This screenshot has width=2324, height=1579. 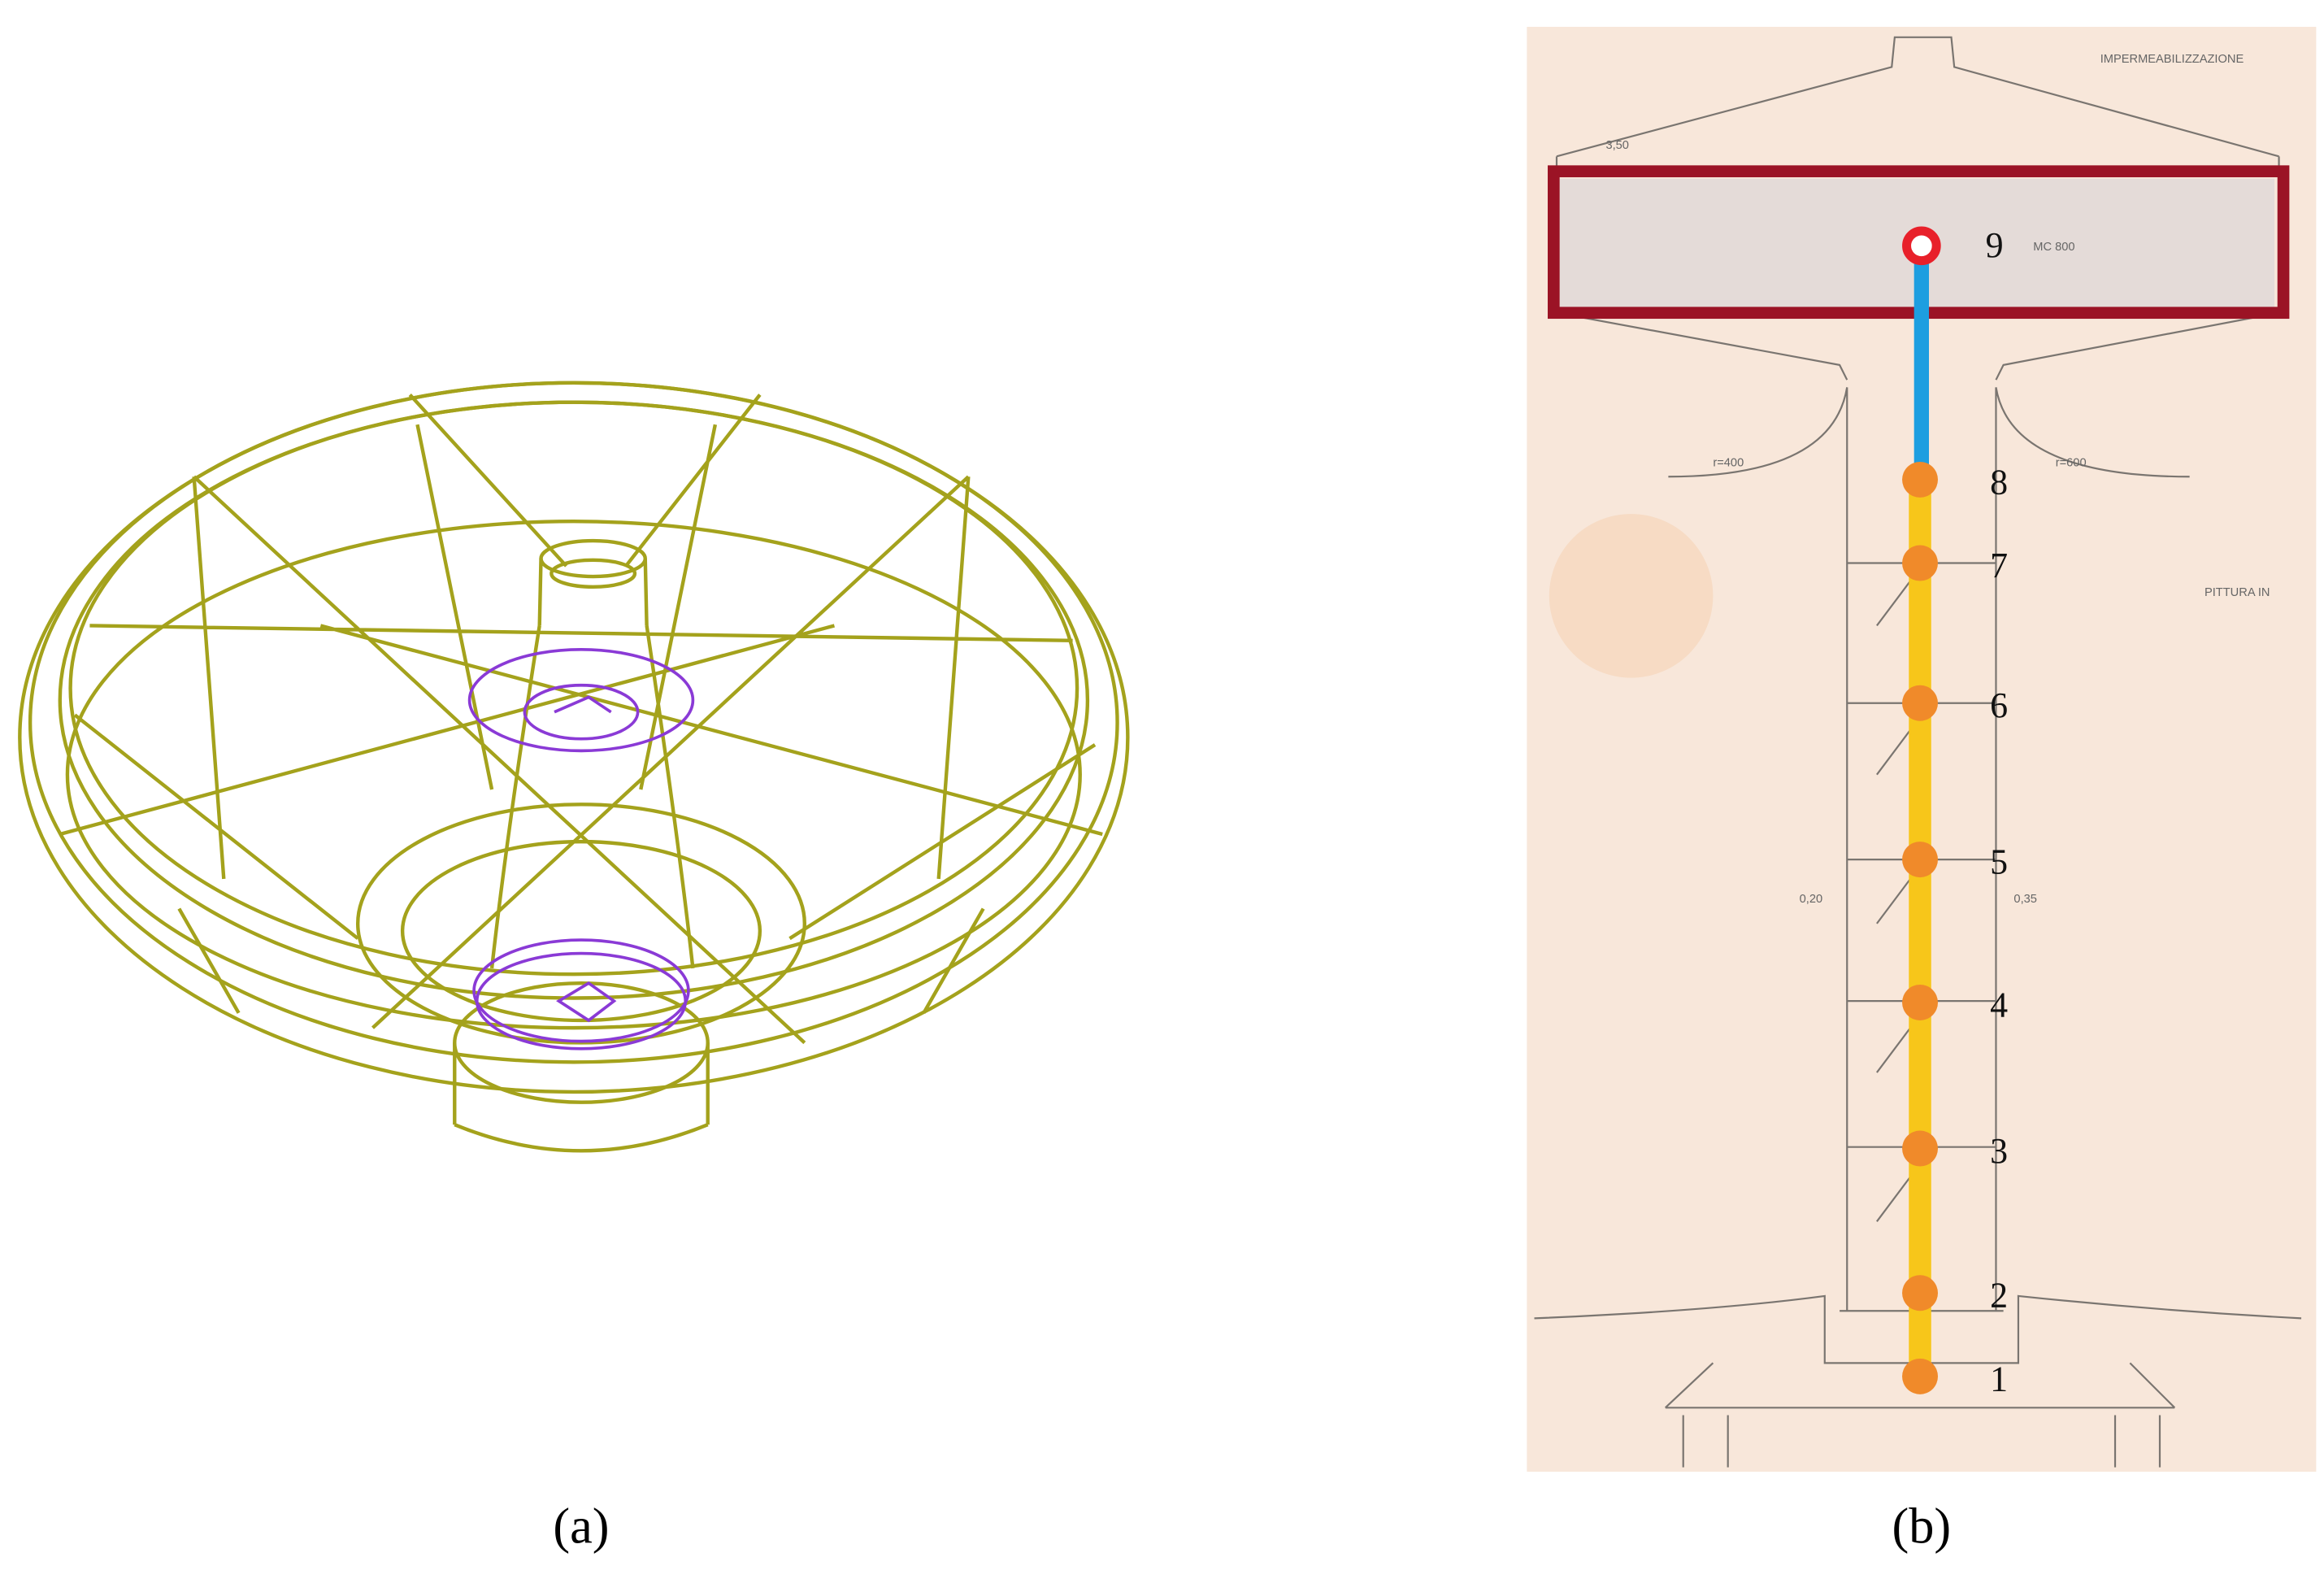 I want to click on panel-label: (a), so click(x=581, y=1527).